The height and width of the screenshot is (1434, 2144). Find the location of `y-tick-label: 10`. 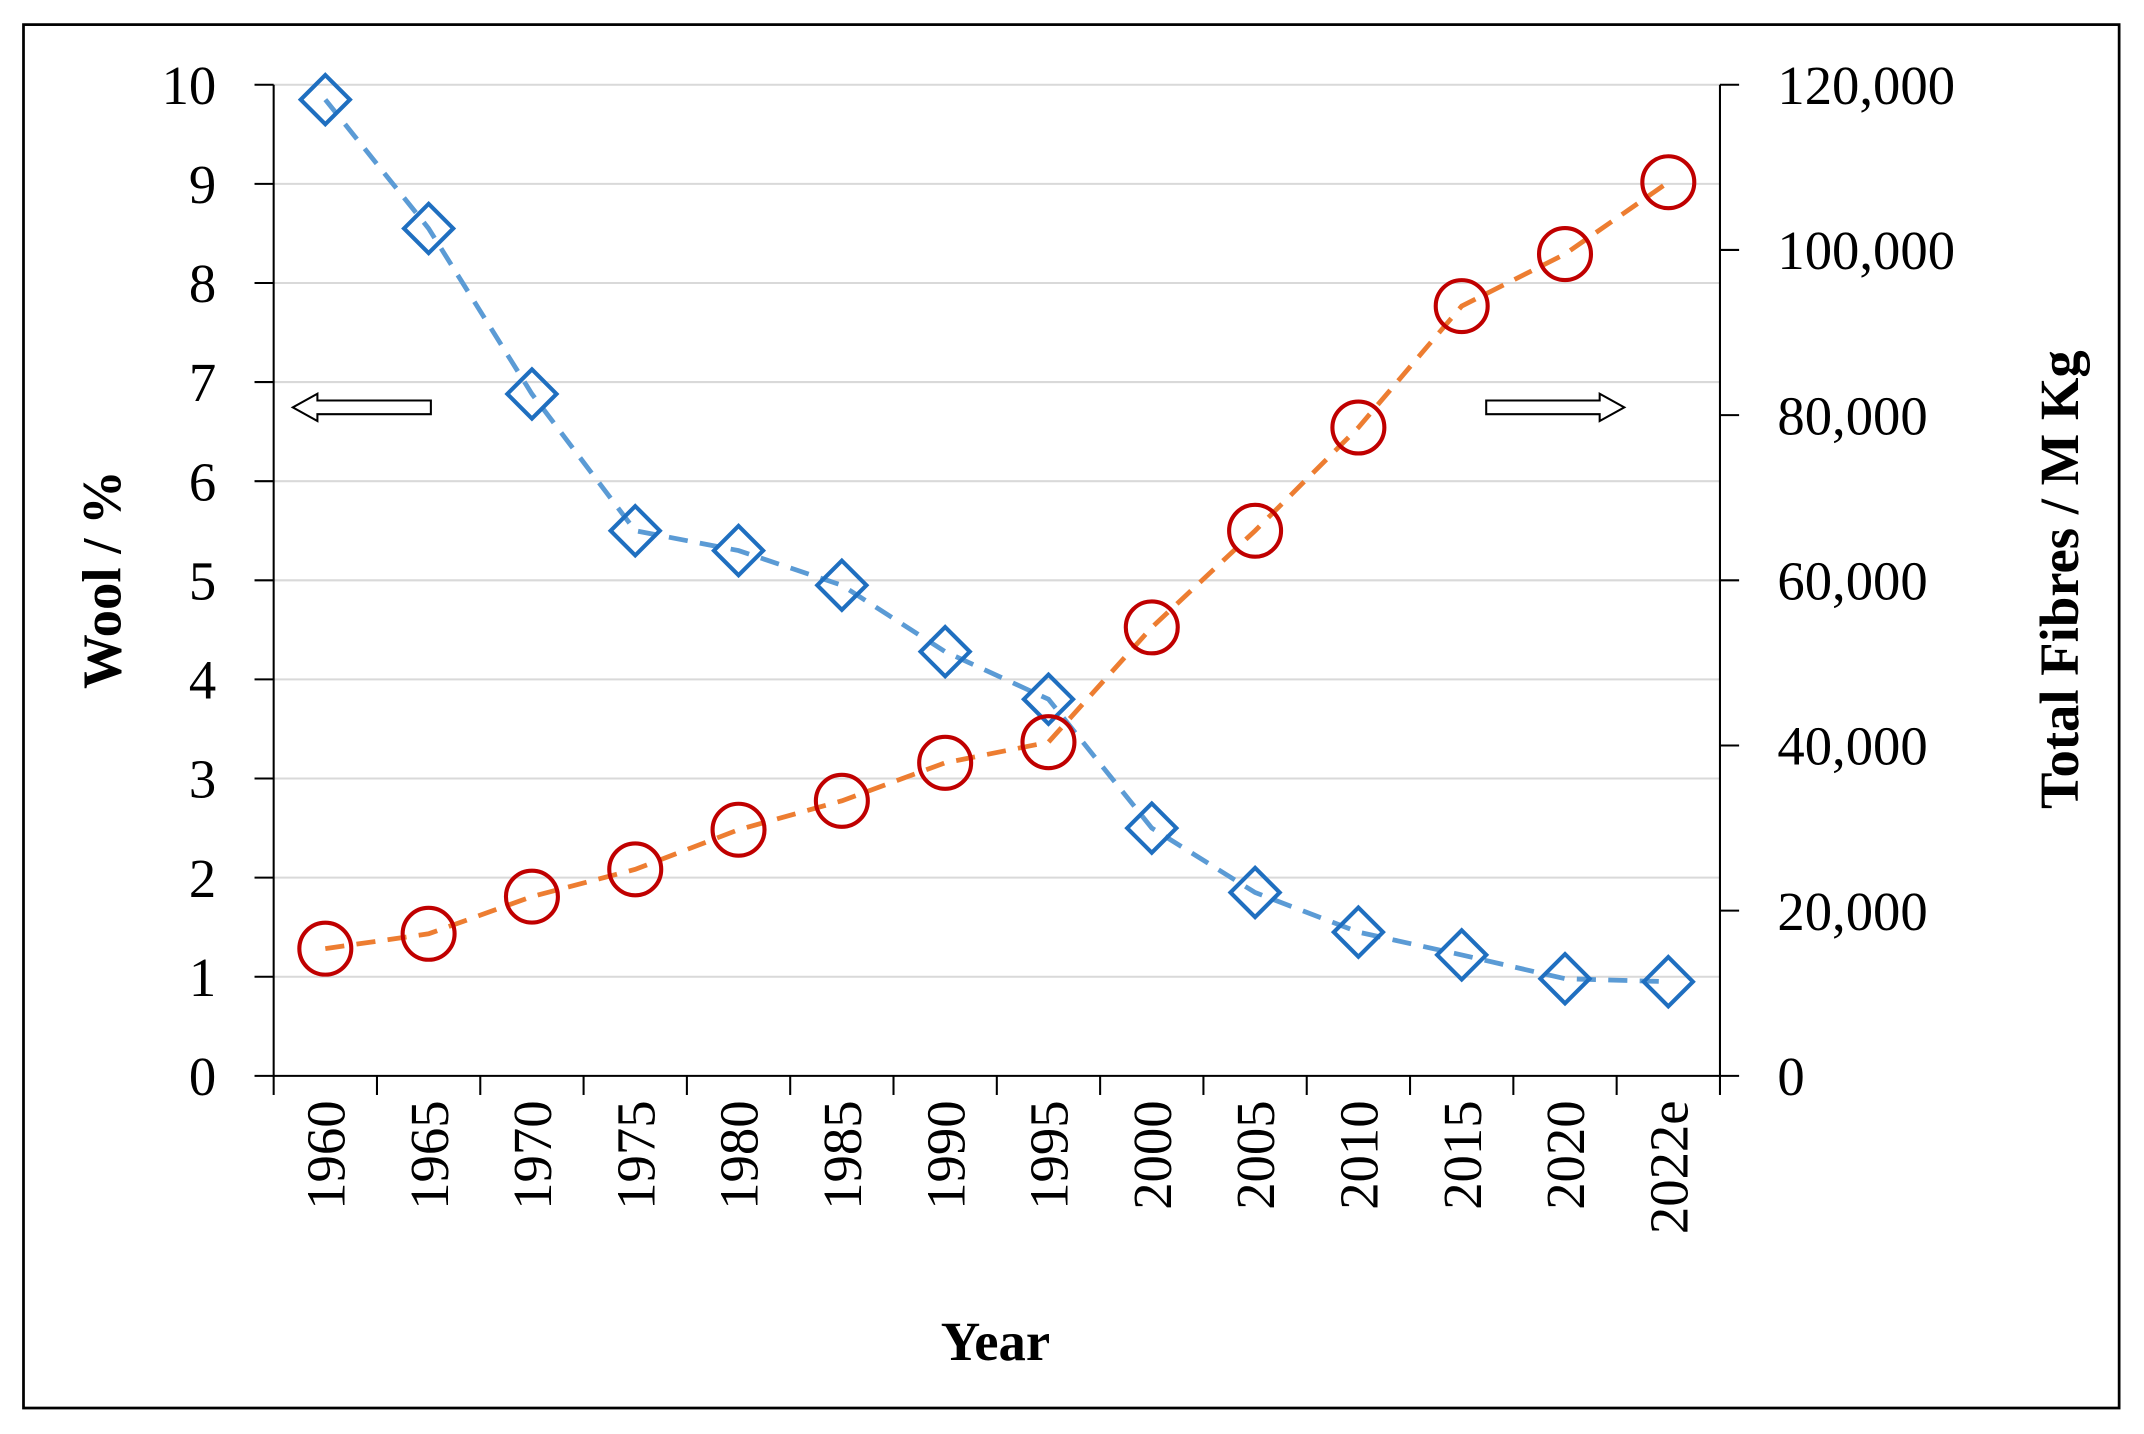

y-tick-label: 10 is located at coordinates (189, 85).